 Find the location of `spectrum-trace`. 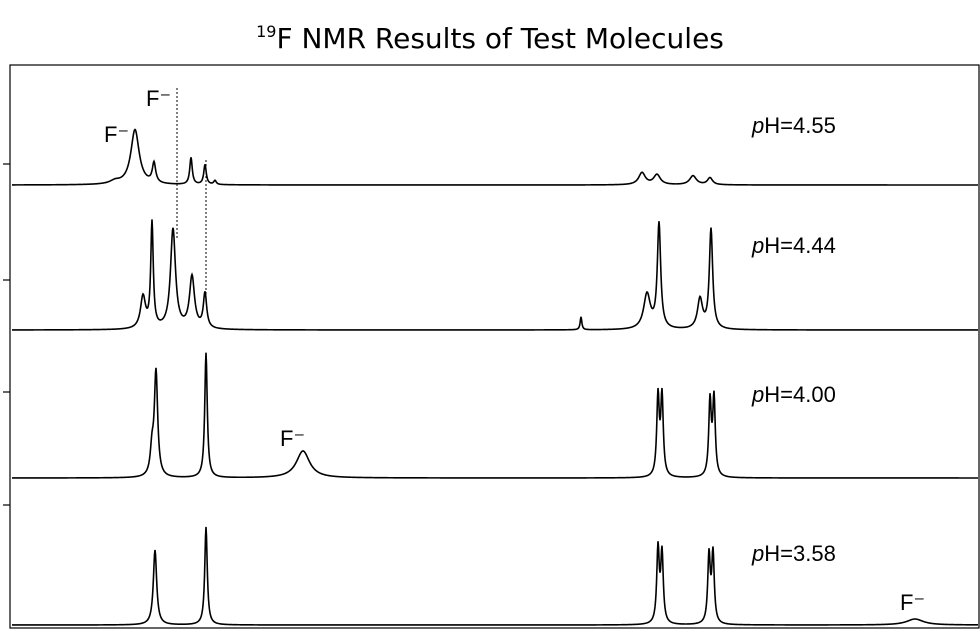

spectrum-trace is located at coordinates (495, 157).